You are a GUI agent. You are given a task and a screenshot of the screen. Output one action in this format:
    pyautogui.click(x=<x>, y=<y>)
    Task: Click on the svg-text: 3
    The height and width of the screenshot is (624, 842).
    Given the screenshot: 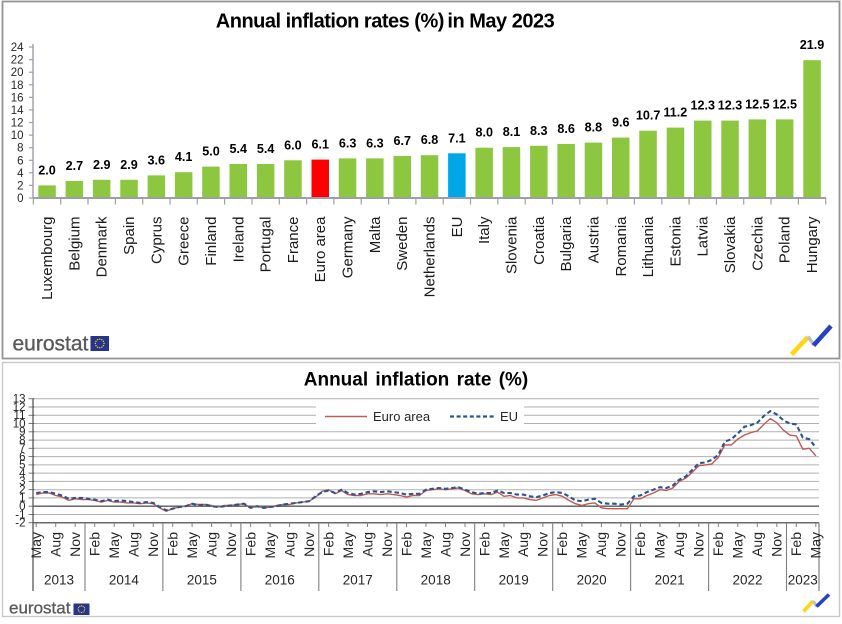 What is the action you would take?
    pyautogui.click(x=22, y=482)
    